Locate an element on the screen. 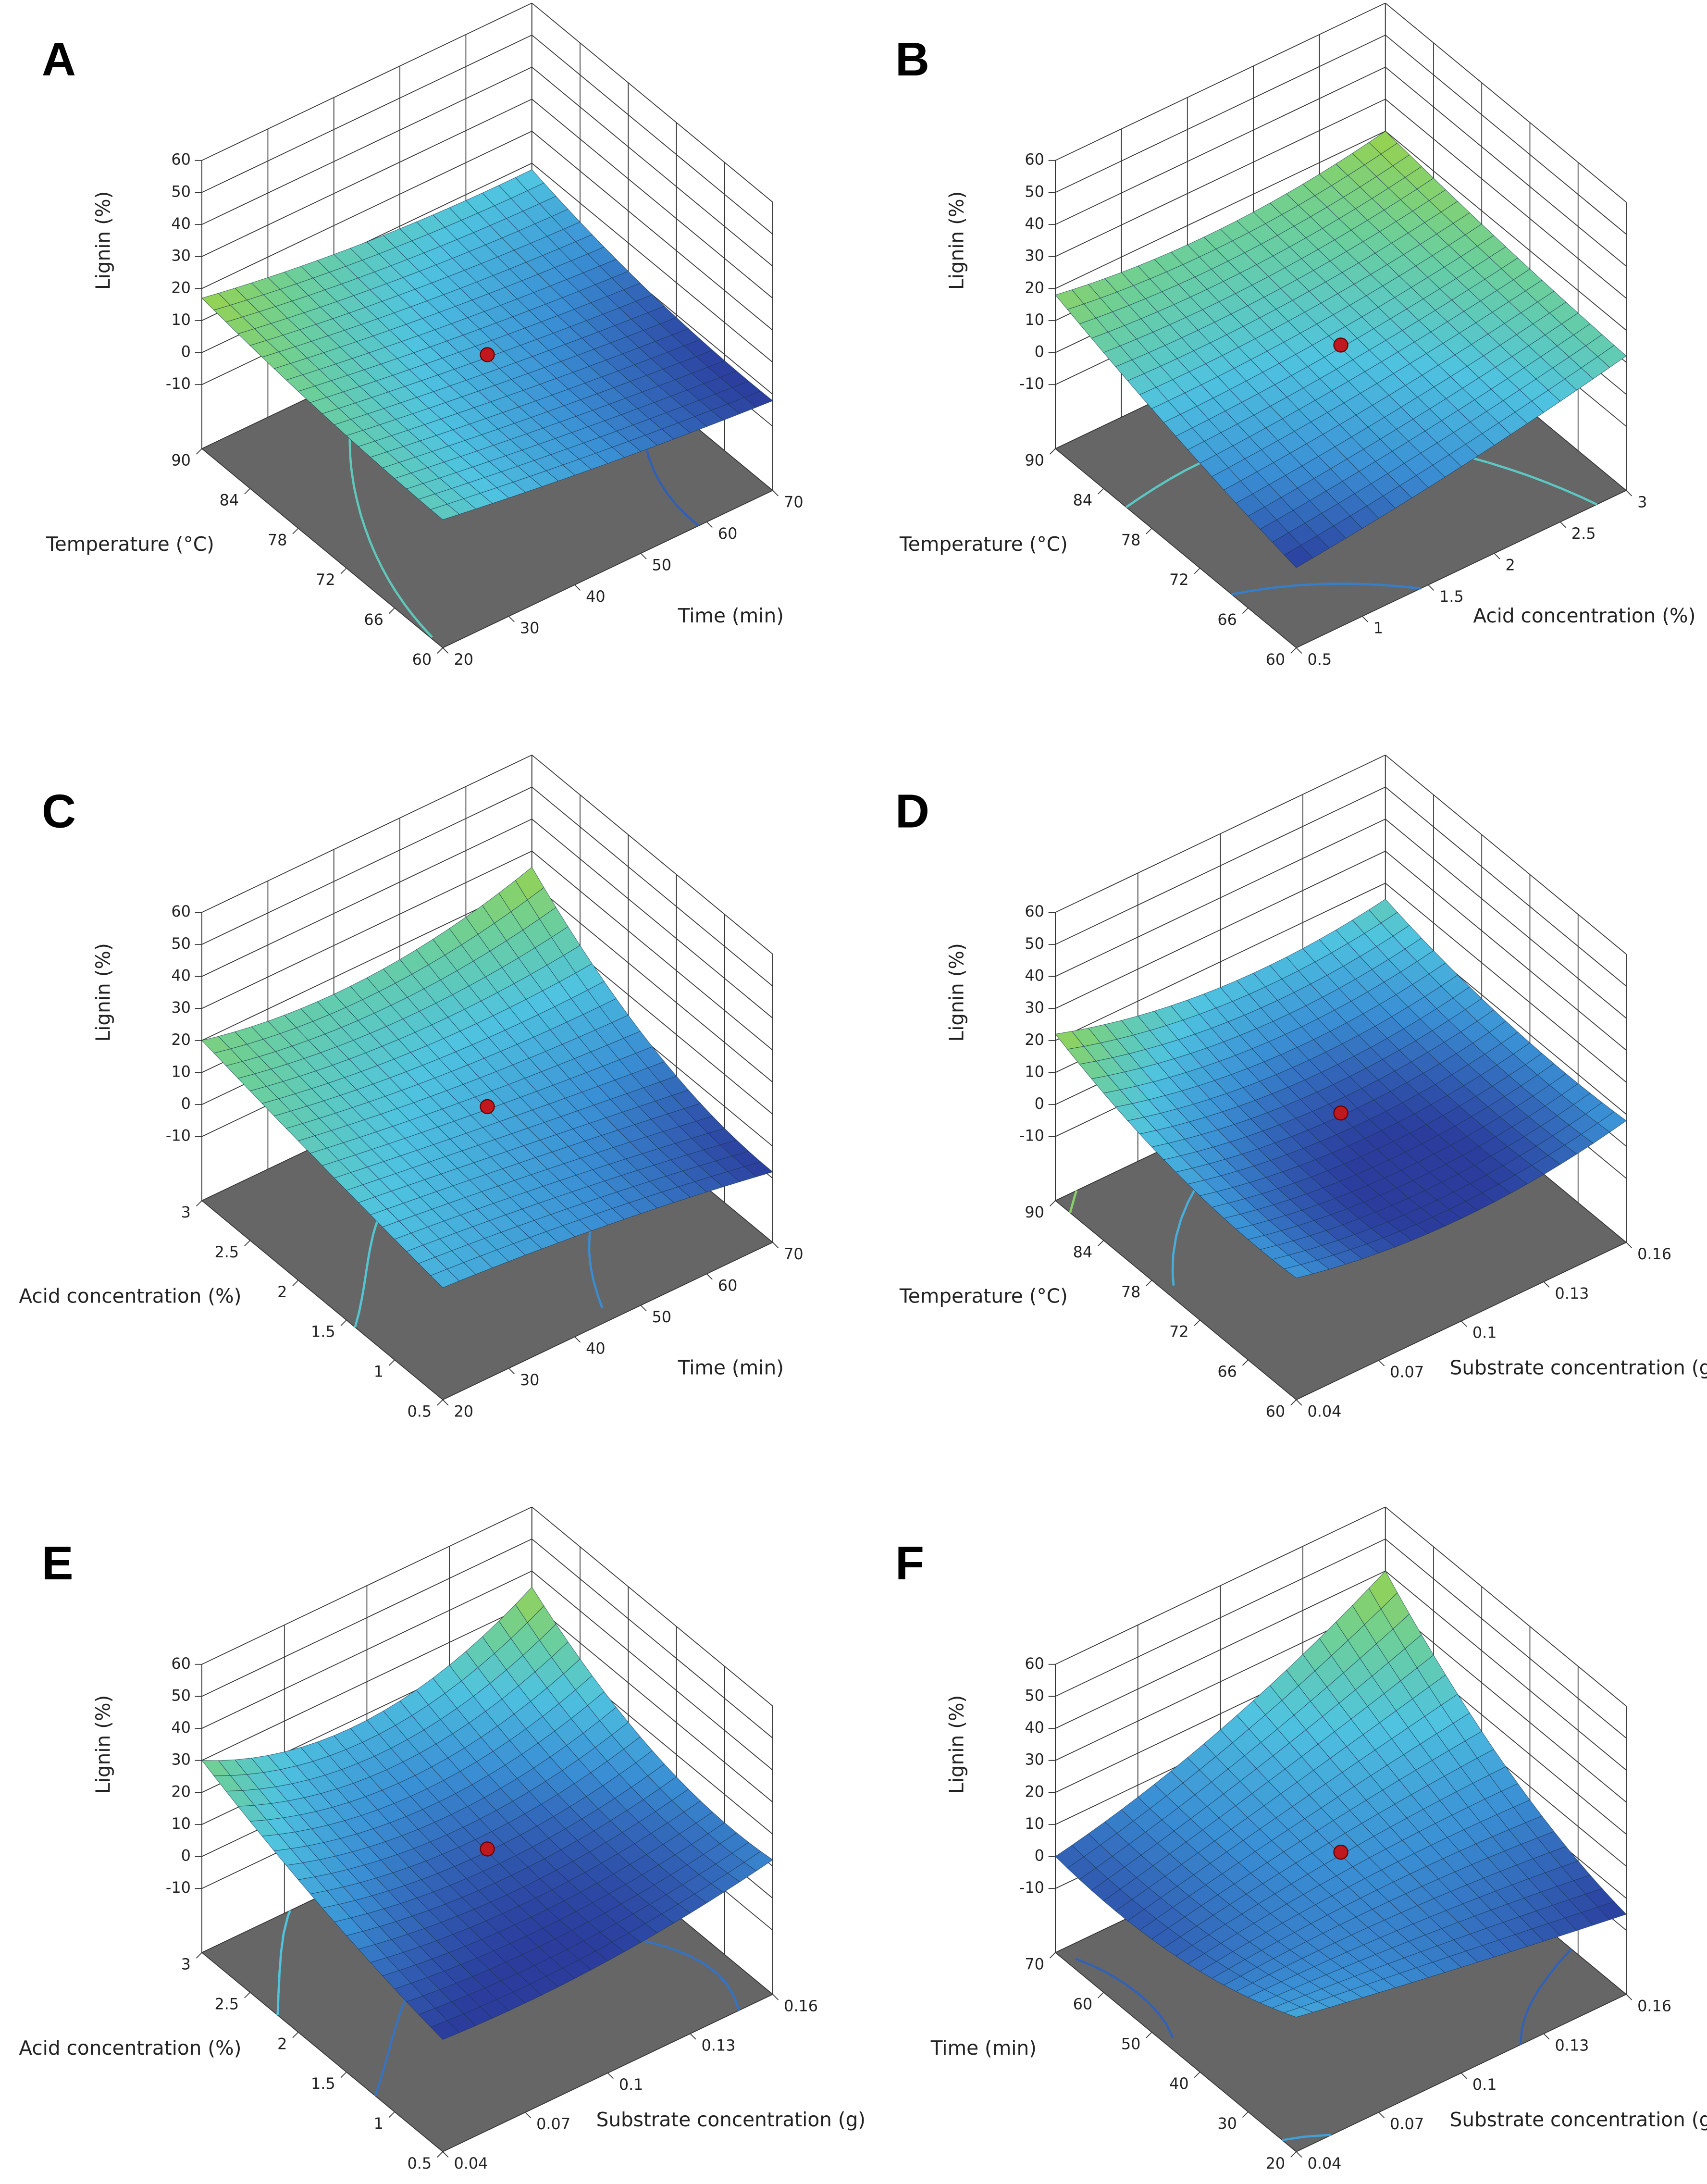 Image resolution: width=1707 pixels, height=2184 pixels. panel-label: A is located at coordinates (59, 60).